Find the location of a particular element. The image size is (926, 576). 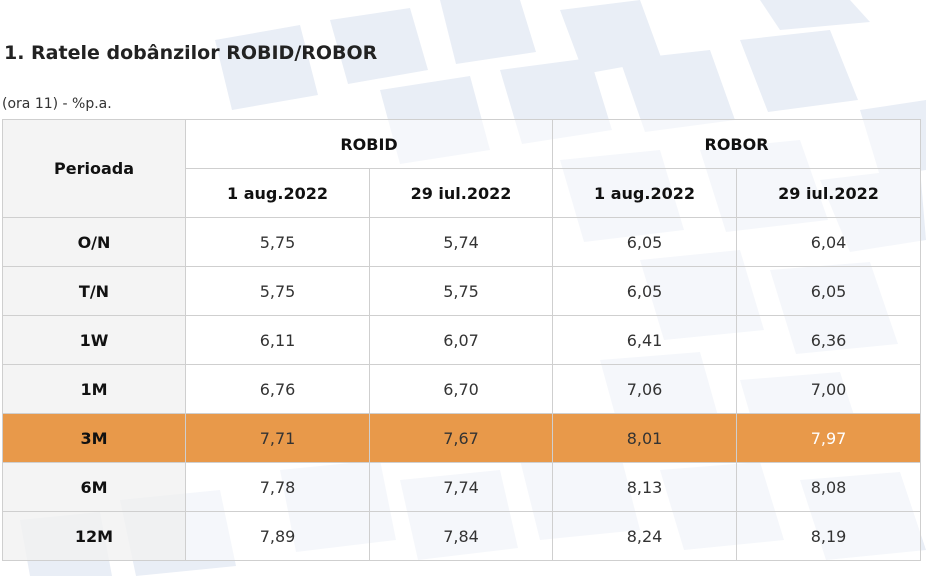

rate-cell: 7,00 is located at coordinates (829, 389).